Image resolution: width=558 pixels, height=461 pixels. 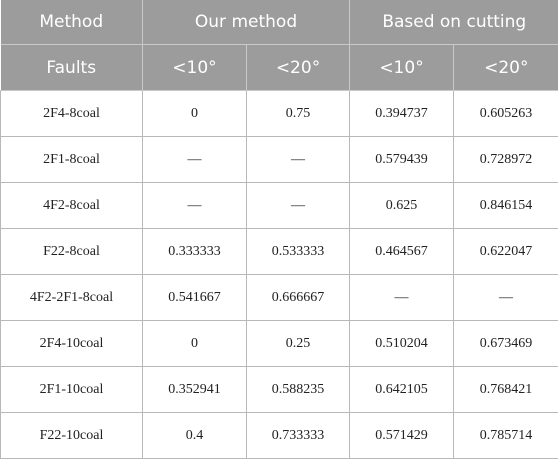 I want to click on fault-cell: 2F4-10coal, so click(x=71, y=343).